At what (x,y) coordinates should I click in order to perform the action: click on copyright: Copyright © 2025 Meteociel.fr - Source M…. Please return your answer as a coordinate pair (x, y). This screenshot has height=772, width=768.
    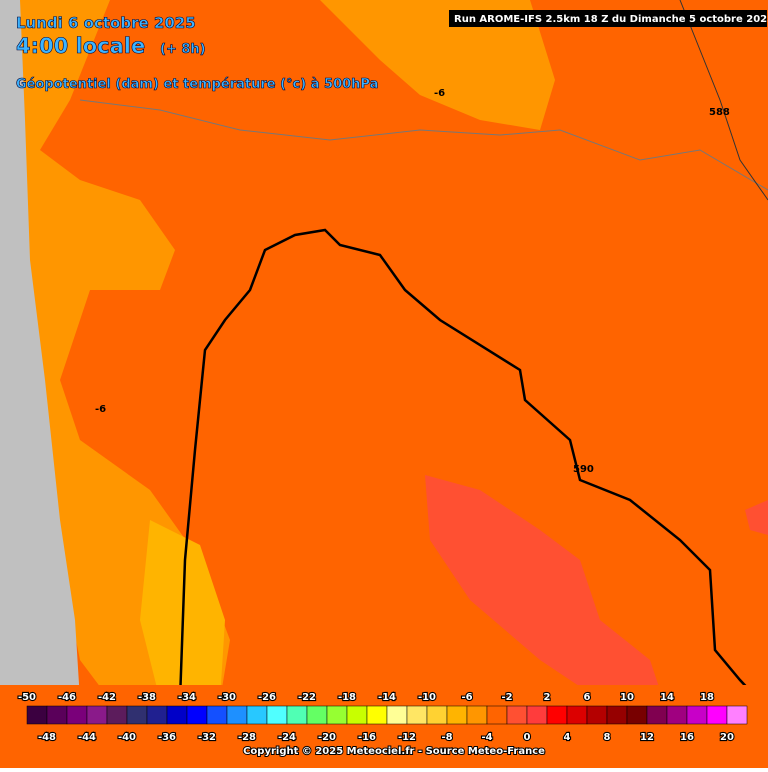
    Looking at the image, I should click on (394, 751).